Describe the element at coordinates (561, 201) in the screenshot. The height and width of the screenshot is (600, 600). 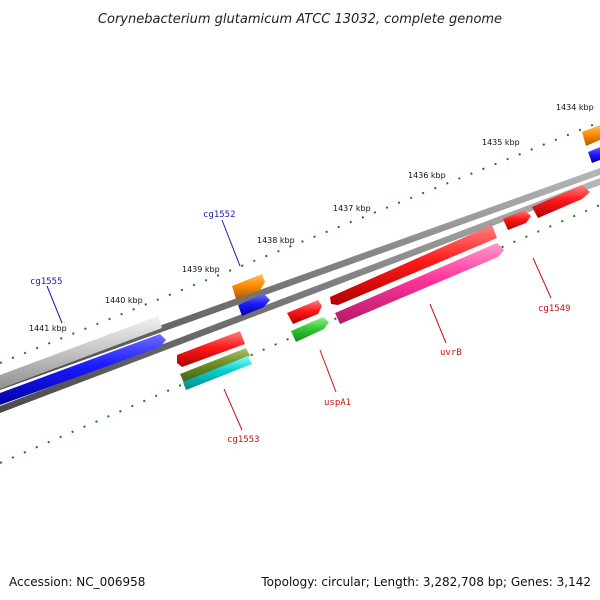
I see `gene-red-cg1549` at that location.